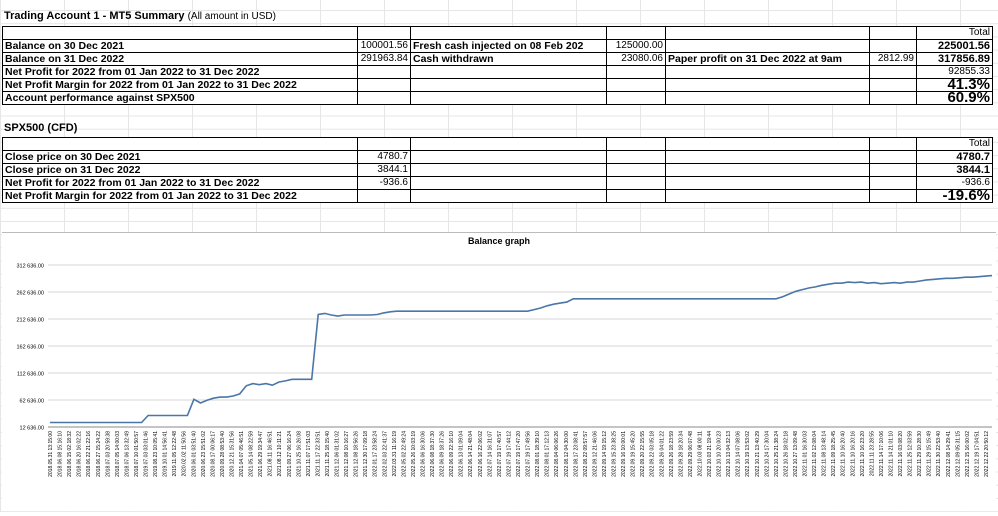 Image resolution: width=998 pixels, height=516 pixels. What do you see at coordinates (384, 46) in the screenshot?
I see `balance-value: 100001.56` at bounding box center [384, 46].